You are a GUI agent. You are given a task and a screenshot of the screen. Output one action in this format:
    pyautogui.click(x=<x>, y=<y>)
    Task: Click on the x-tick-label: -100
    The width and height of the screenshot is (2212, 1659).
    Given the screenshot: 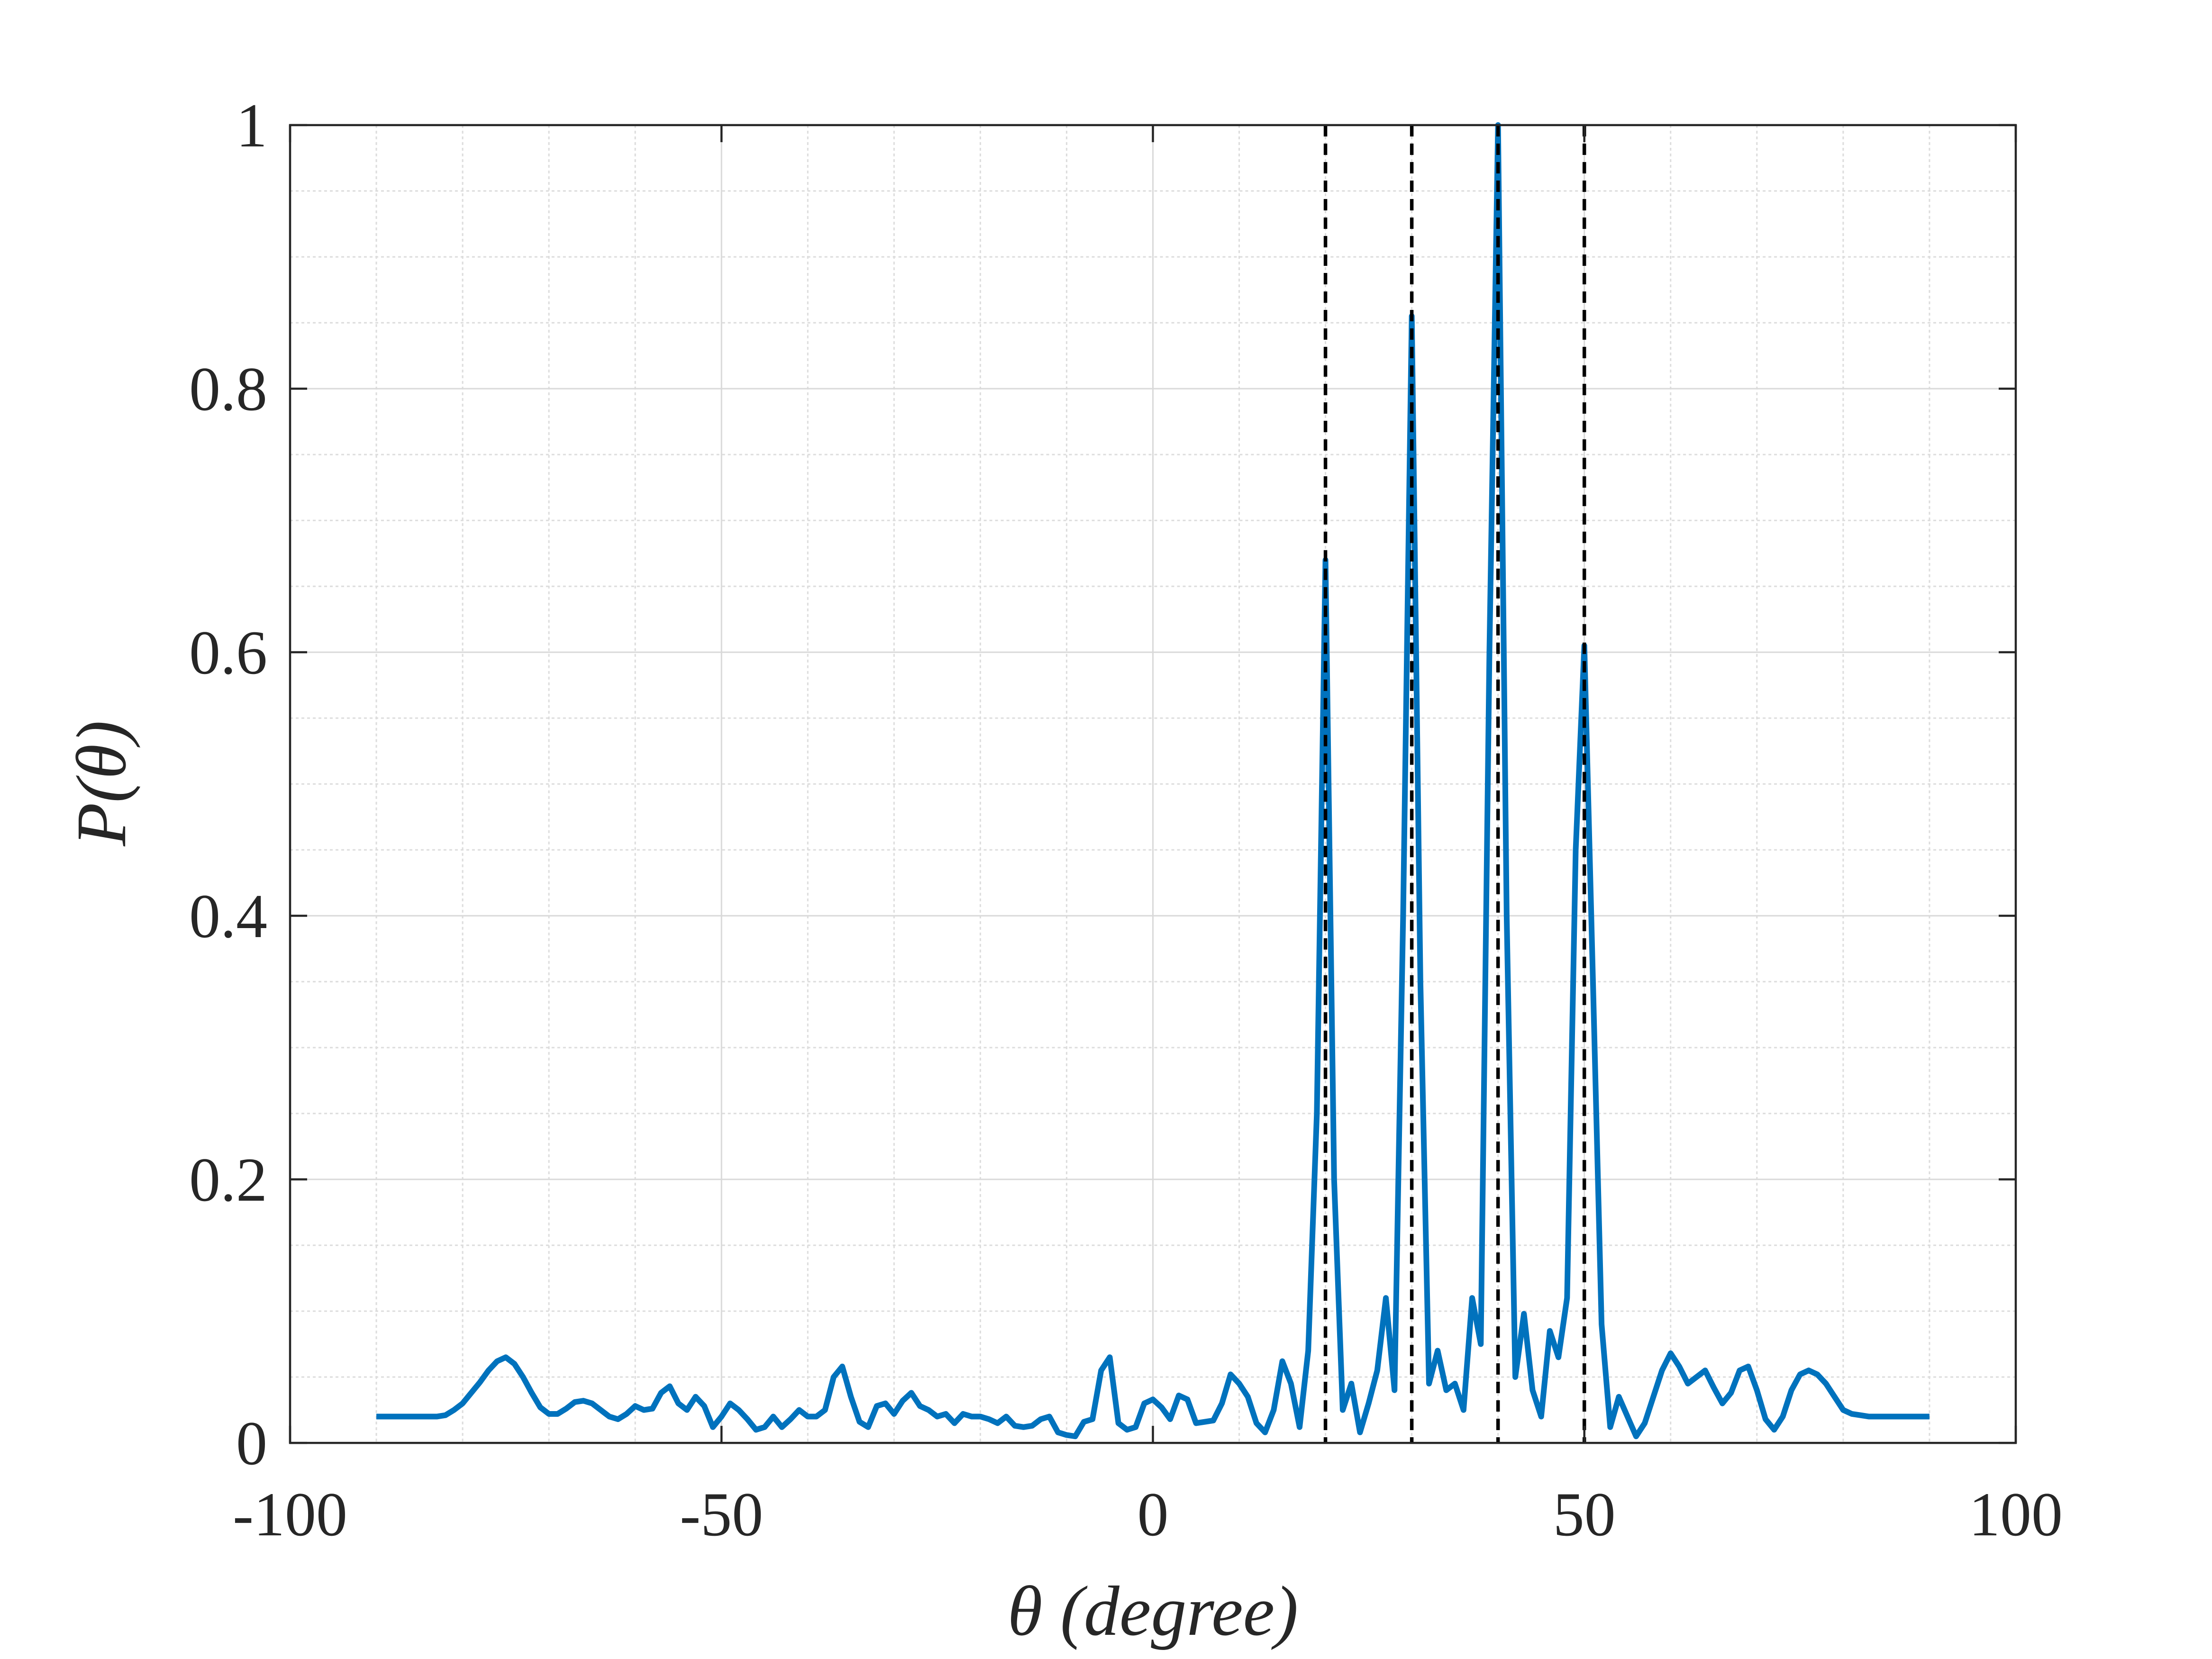 What is the action you would take?
    pyautogui.click(x=290, y=1514)
    